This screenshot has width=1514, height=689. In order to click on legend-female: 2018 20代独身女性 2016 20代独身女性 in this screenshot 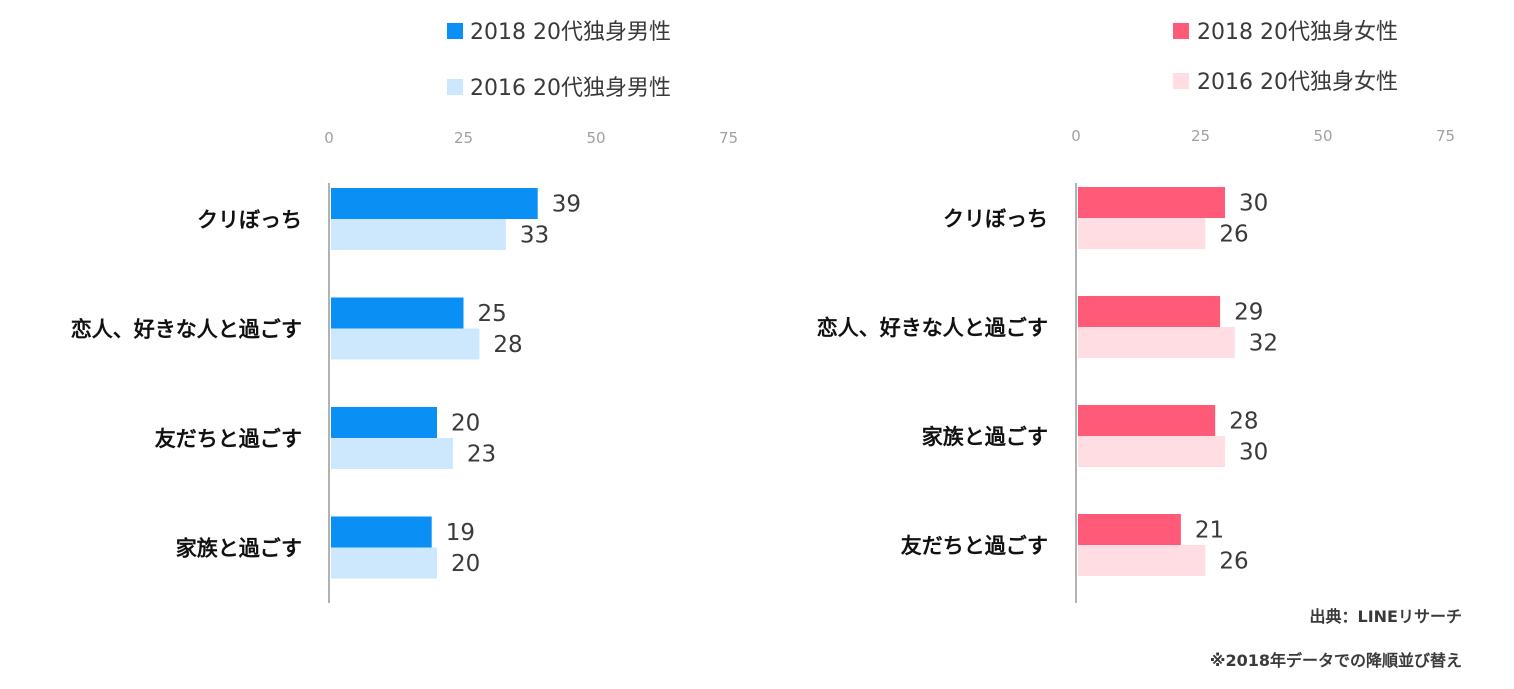, I will do `click(1285, 57)`.